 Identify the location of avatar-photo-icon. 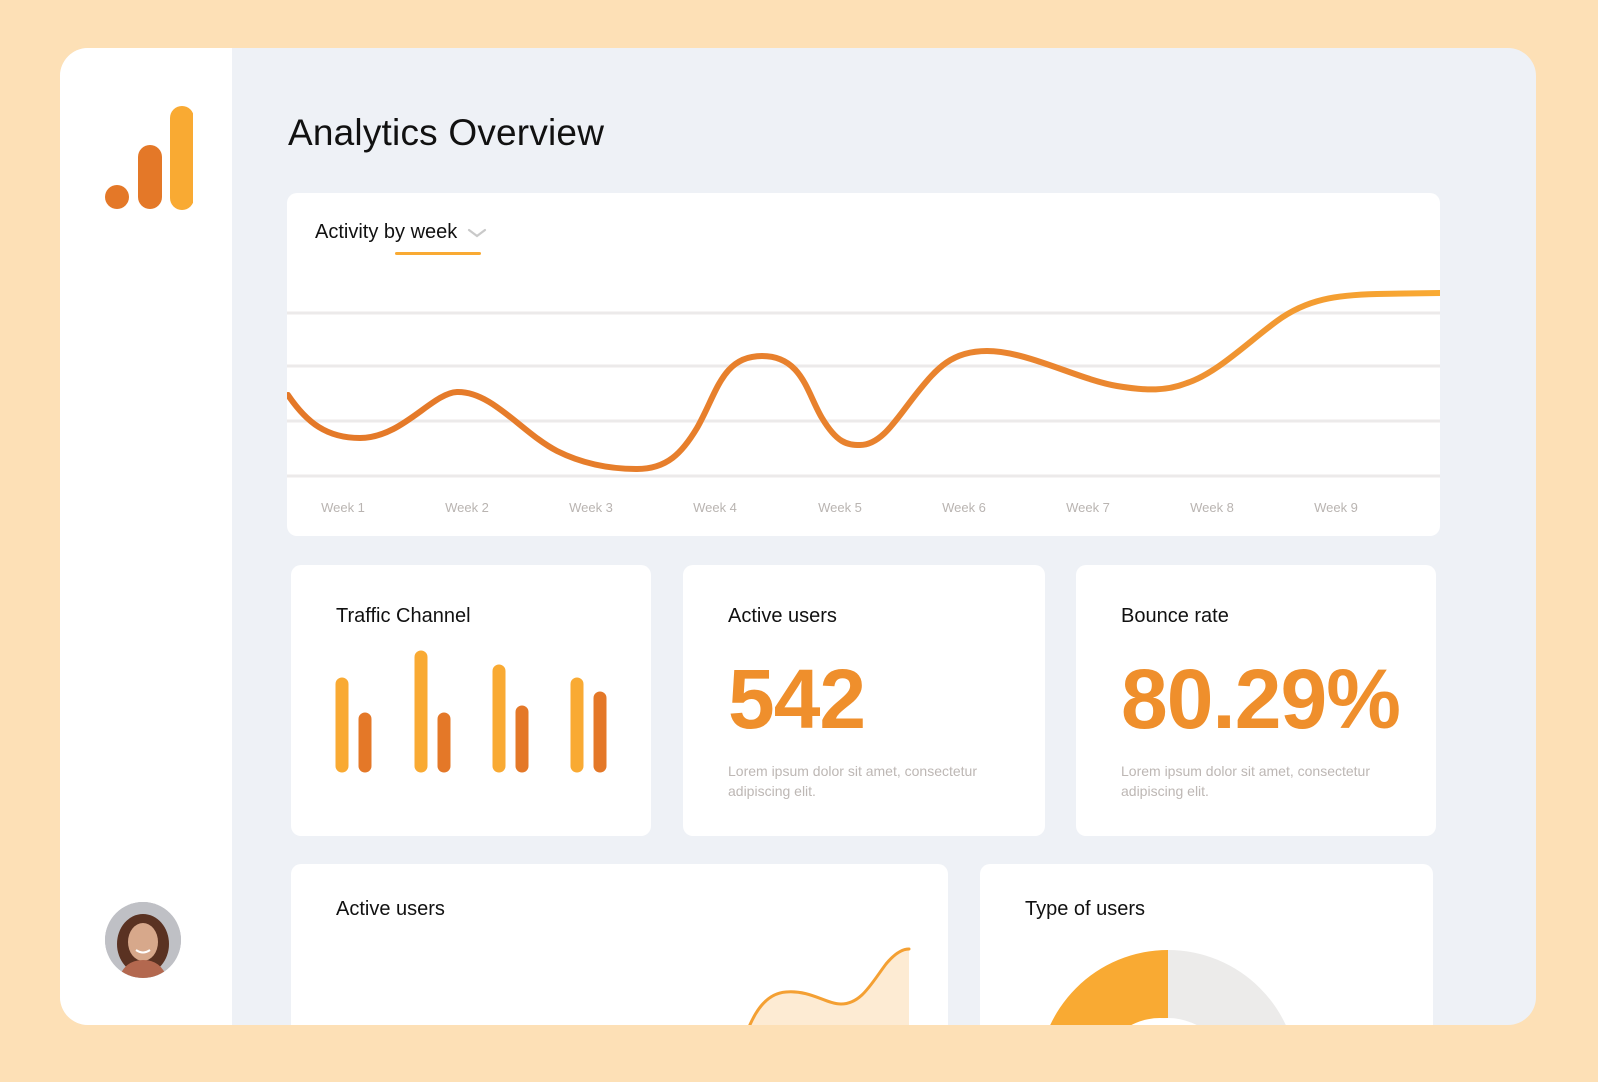
(143, 940).